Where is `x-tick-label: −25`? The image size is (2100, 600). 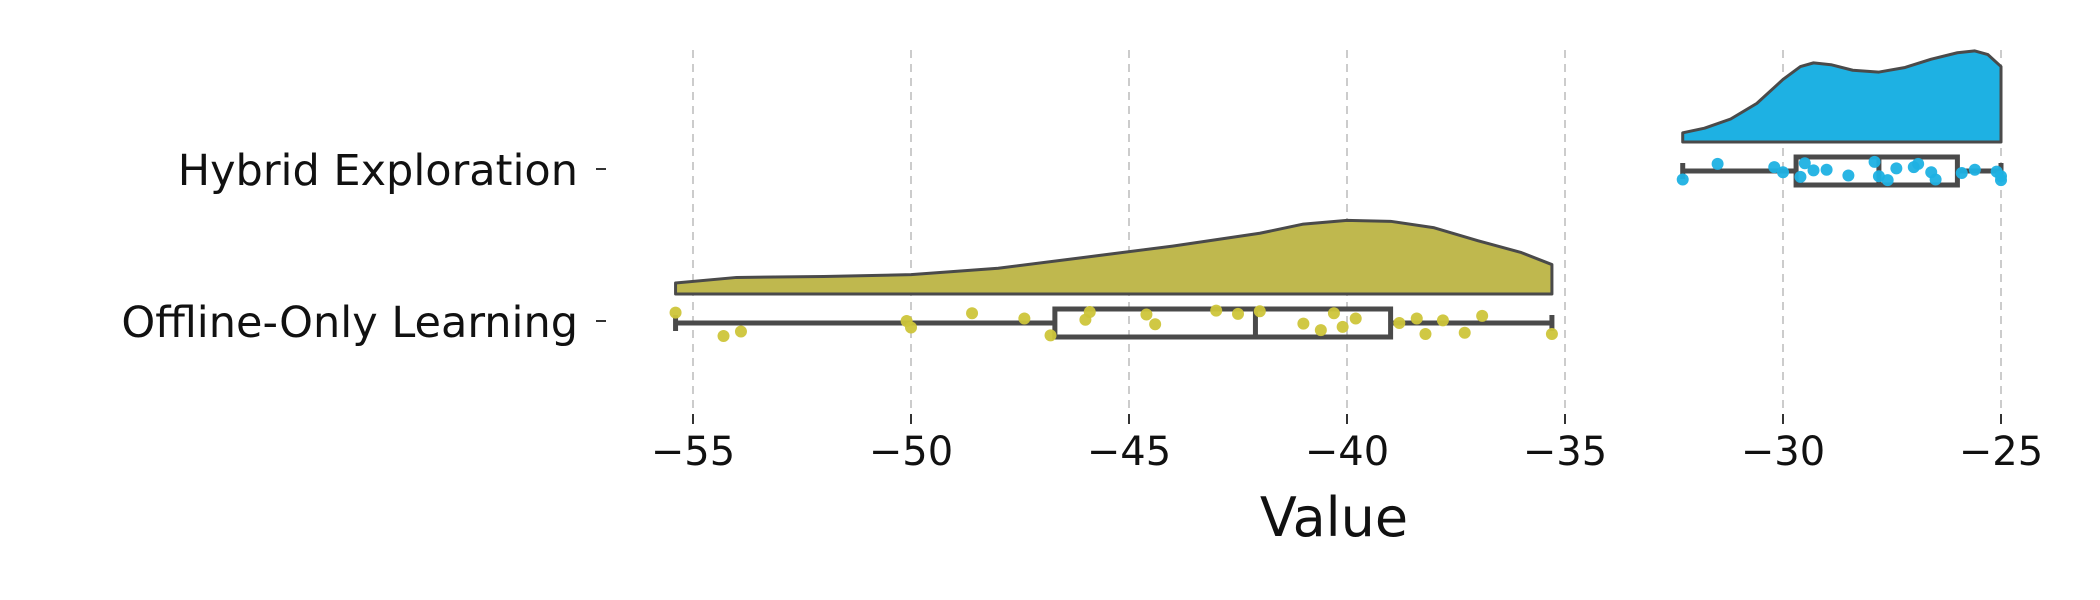 x-tick-label: −25 is located at coordinates (2001, 452).